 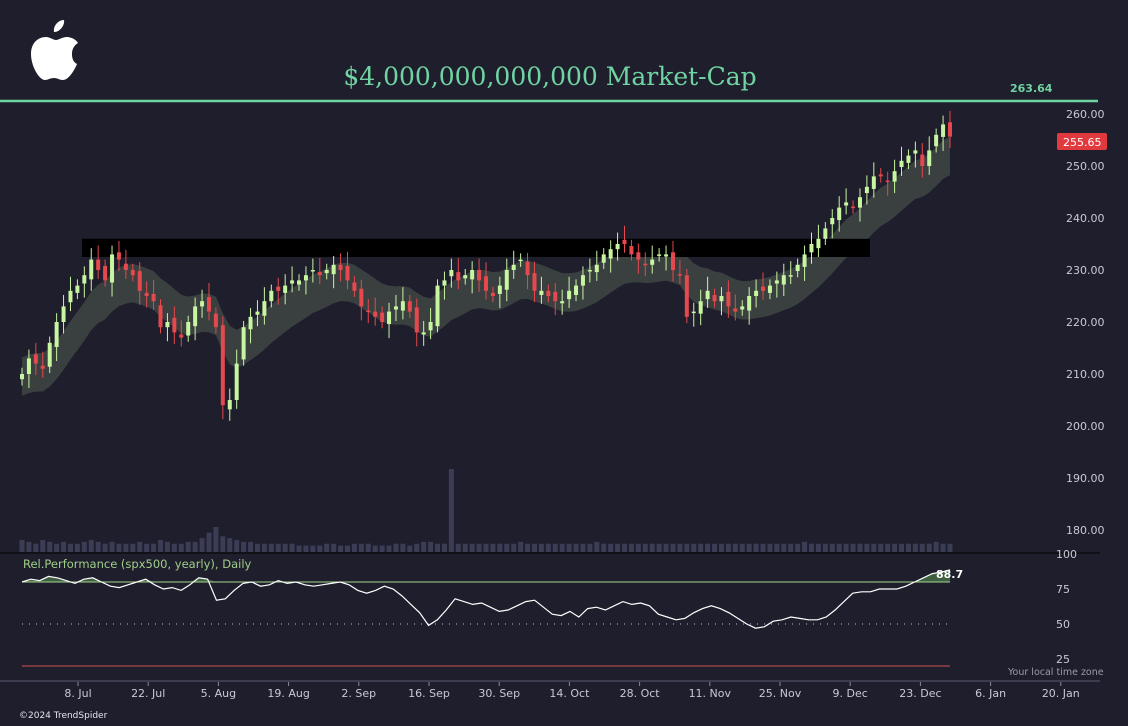 What do you see at coordinates (1085, 270) in the screenshot?
I see `y-tick-label: 230.00` at bounding box center [1085, 270].